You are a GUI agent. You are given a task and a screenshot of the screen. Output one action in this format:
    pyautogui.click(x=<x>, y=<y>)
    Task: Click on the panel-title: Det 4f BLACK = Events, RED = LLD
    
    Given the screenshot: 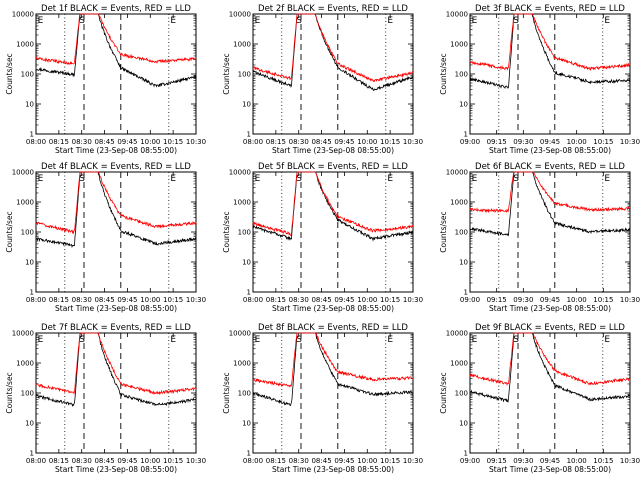 What is the action you would take?
    pyautogui.click(x=116, y=167)
    